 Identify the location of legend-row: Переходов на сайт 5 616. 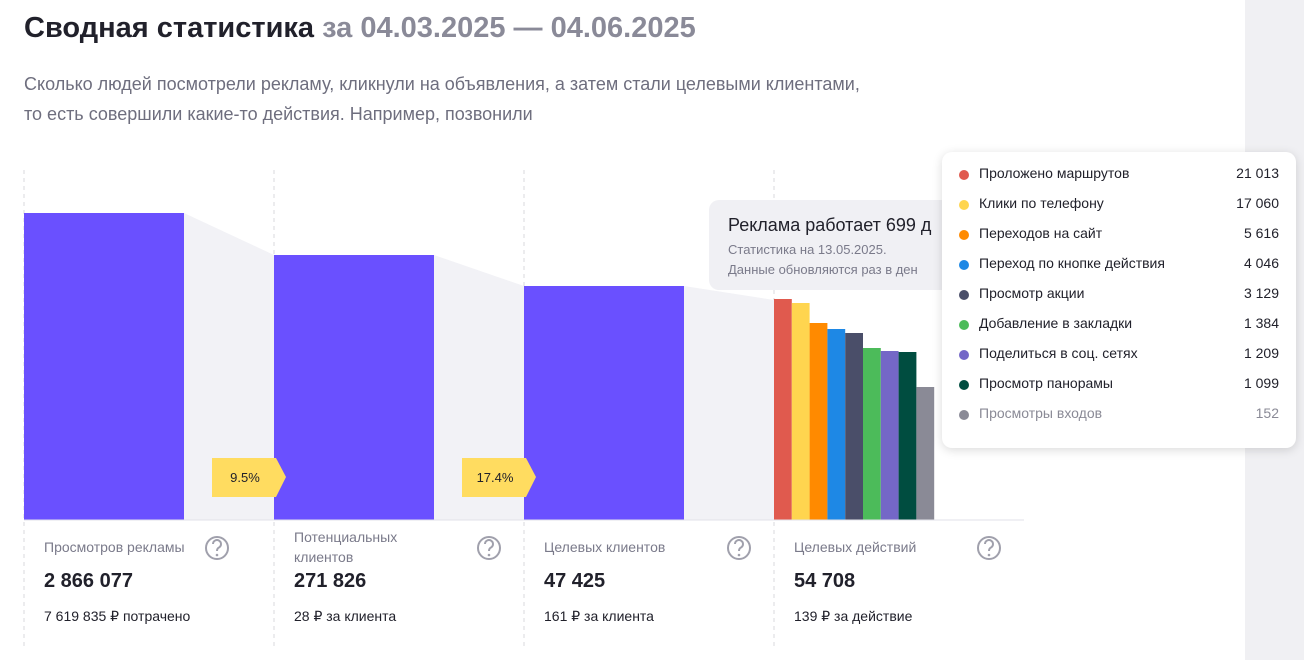
(1119, 235).